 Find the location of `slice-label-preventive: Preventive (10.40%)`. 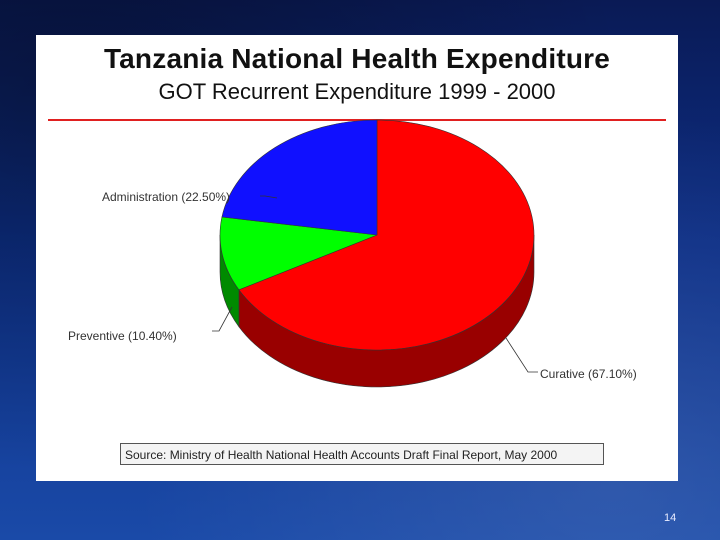

slice-label-preventive: Preventive (10.40%) is located at coordinates (122, 336).